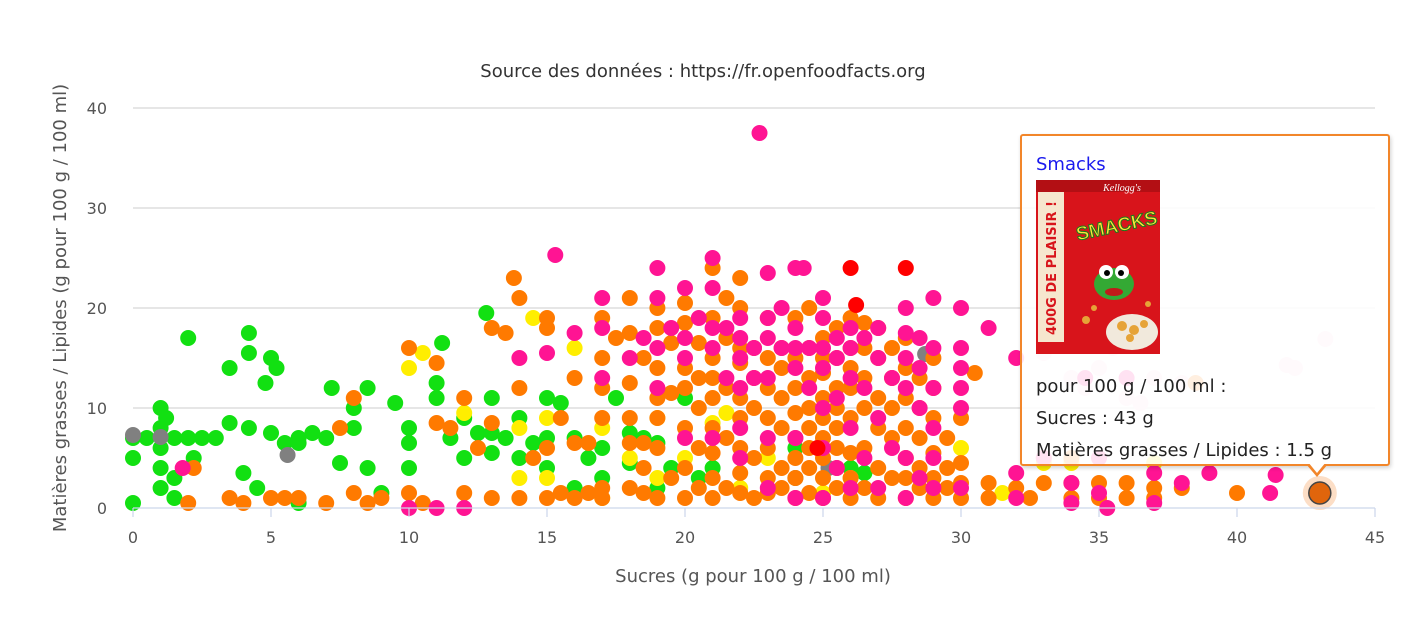  I want to click on data-point-grade-E, so click(856, 305).